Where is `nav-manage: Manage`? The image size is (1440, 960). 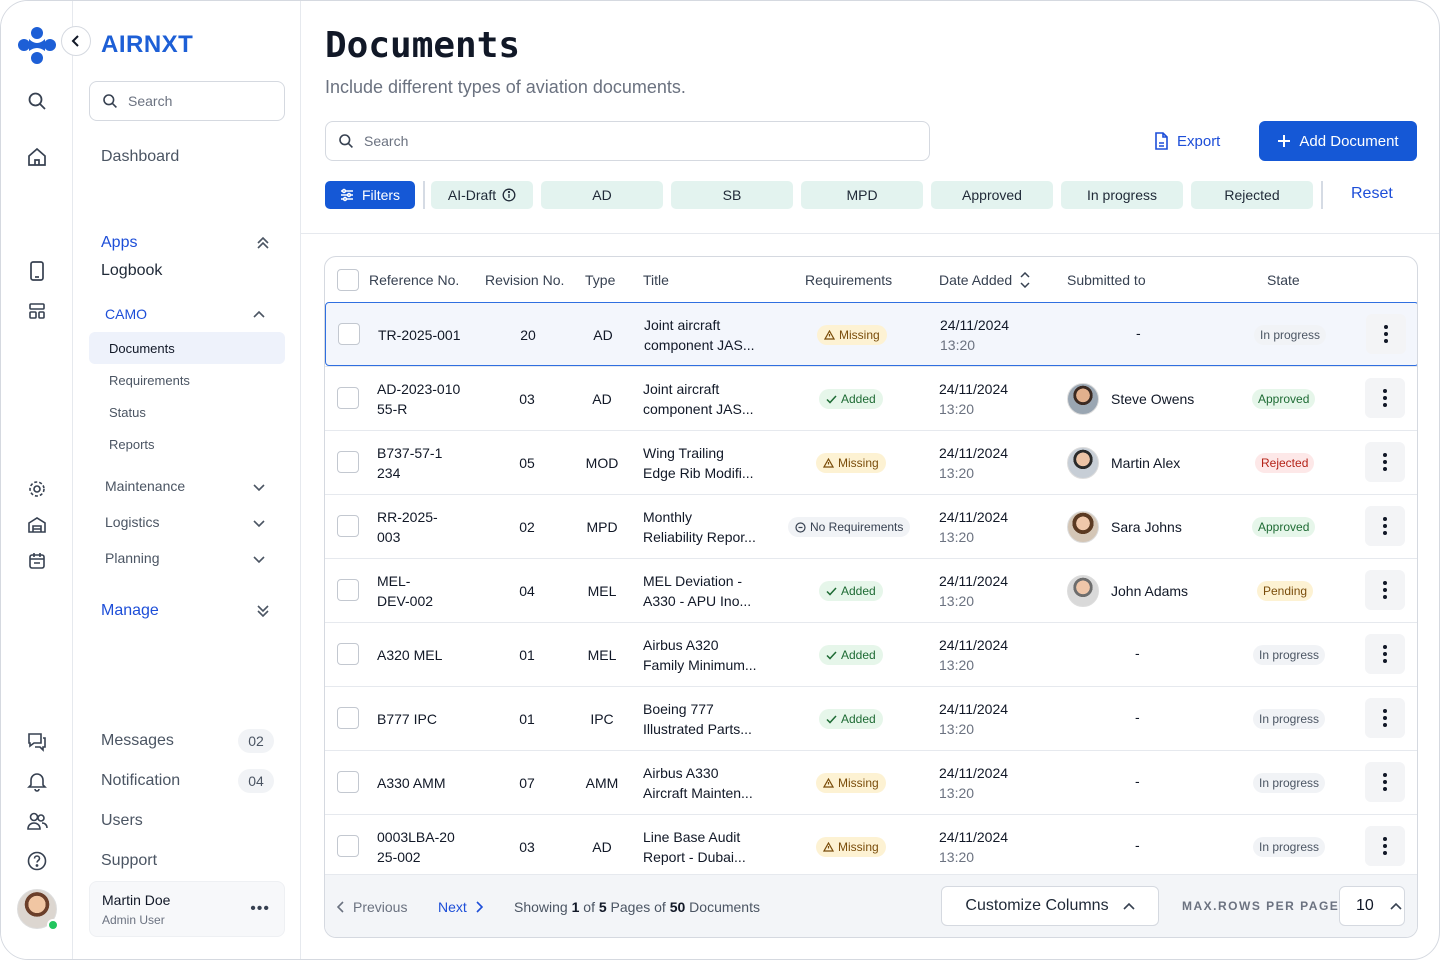
nav-manage: Manage is located at coordinates (130, 610).